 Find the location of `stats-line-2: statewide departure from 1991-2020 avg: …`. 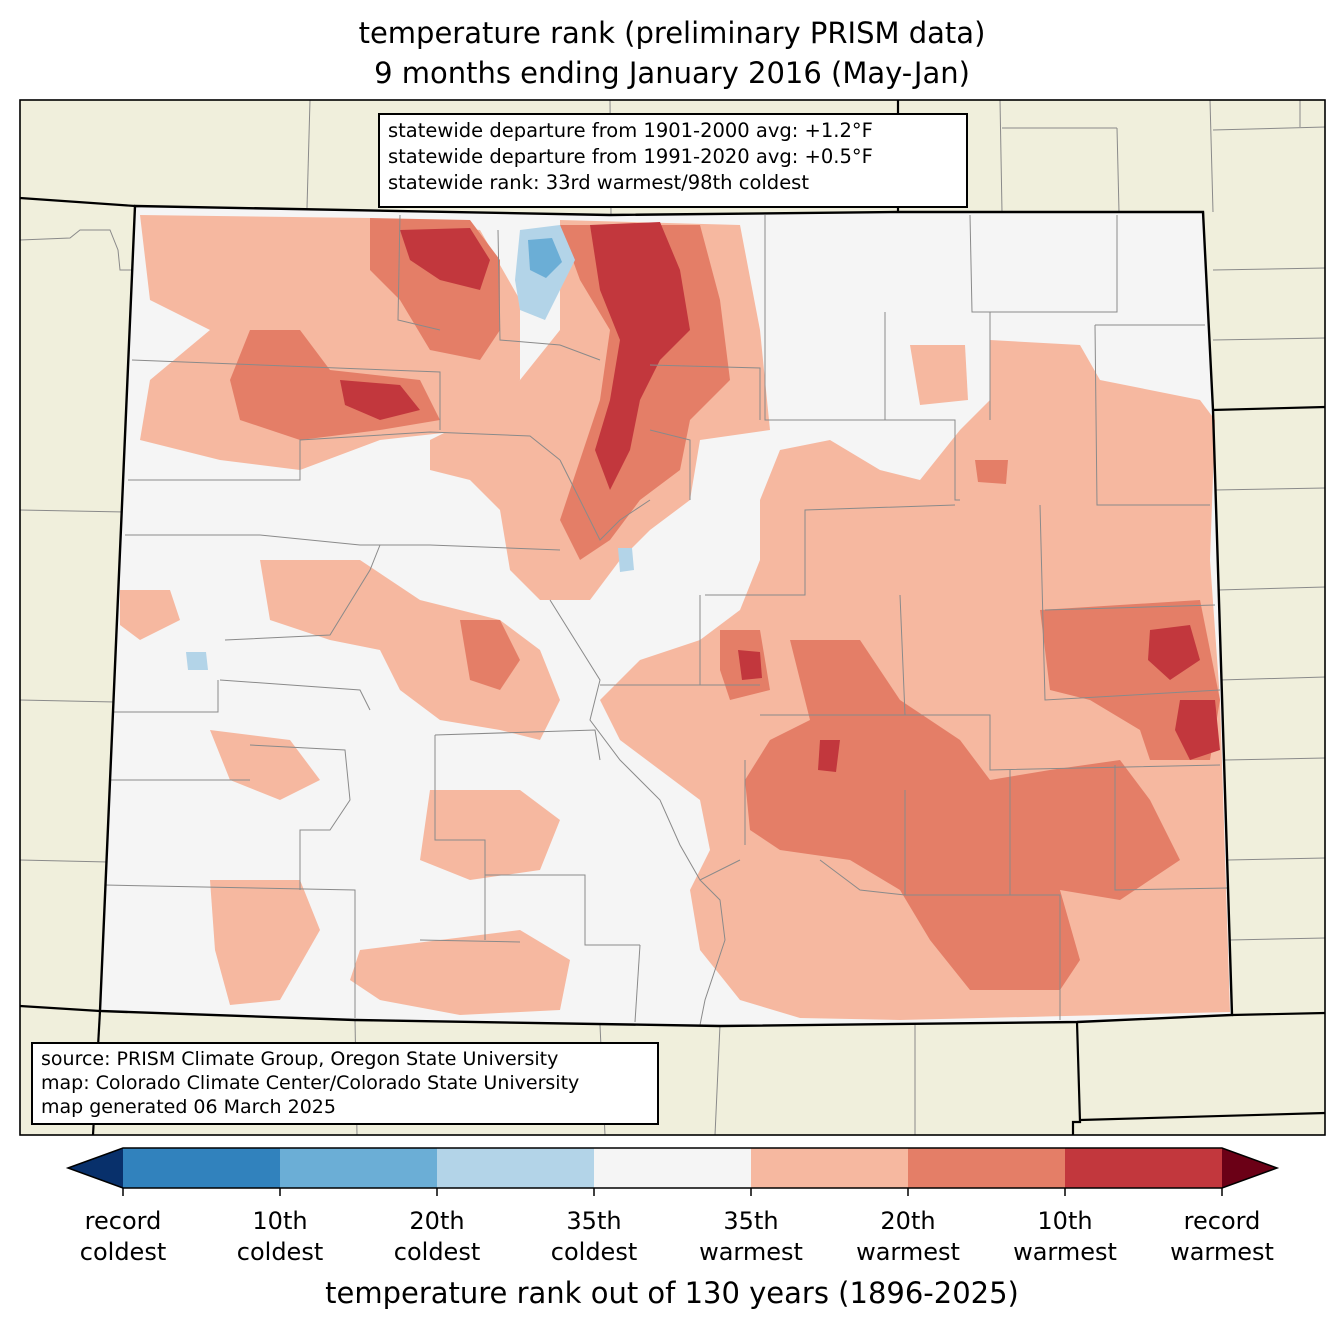

stats-line-2: statewide departure from 1991-2020 avg: … is located at coordinates (630, 156).